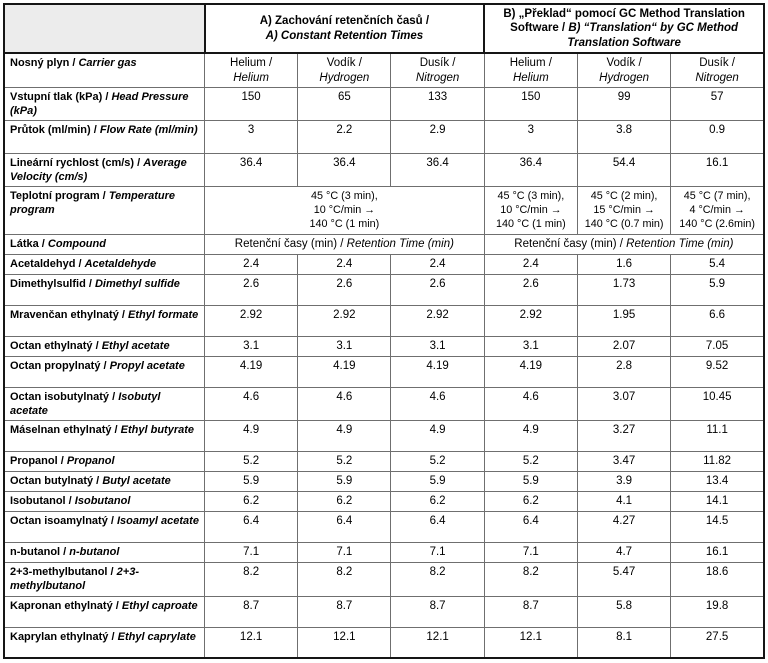 The image size is (768, 663). What do you see at coordinates (344, 404) in the screenshot?
I see `rt-a-hydrogen: 4.6` at bounding box center [344, 404].